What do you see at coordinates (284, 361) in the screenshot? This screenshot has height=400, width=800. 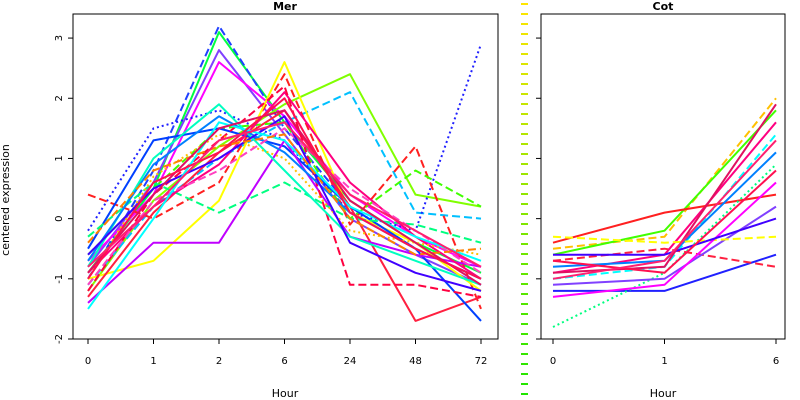 I see `x-tick-label-mer: 6` at bounding box center [284, 361].